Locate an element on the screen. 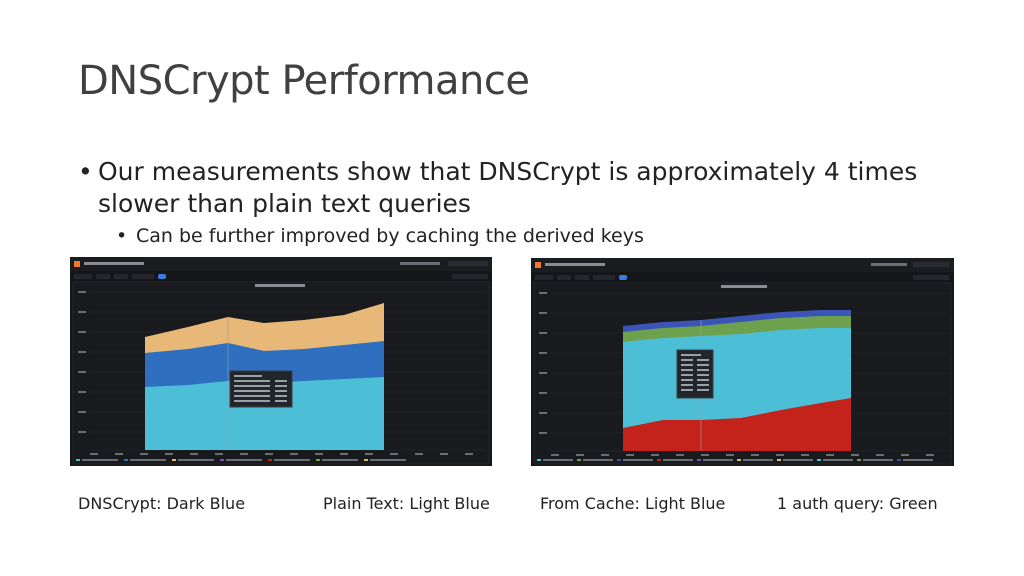 Image resolution: width=1024 pixels, height=576 pixels. caption-cache: From Cache: Light Blue is located at coordinates (633, 503).